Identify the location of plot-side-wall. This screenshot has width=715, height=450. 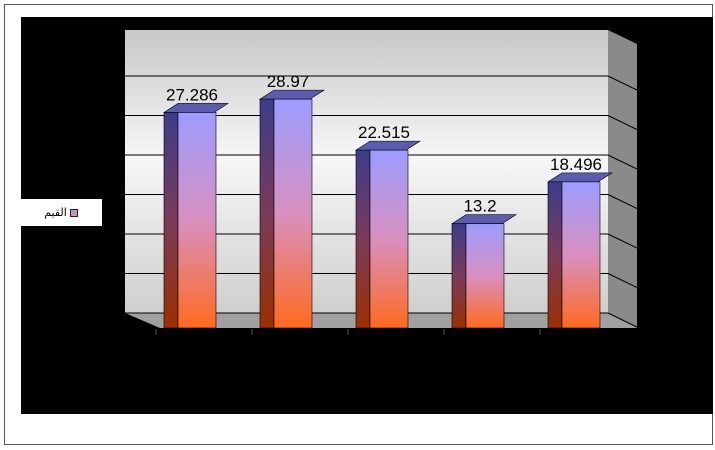
(622, 179).